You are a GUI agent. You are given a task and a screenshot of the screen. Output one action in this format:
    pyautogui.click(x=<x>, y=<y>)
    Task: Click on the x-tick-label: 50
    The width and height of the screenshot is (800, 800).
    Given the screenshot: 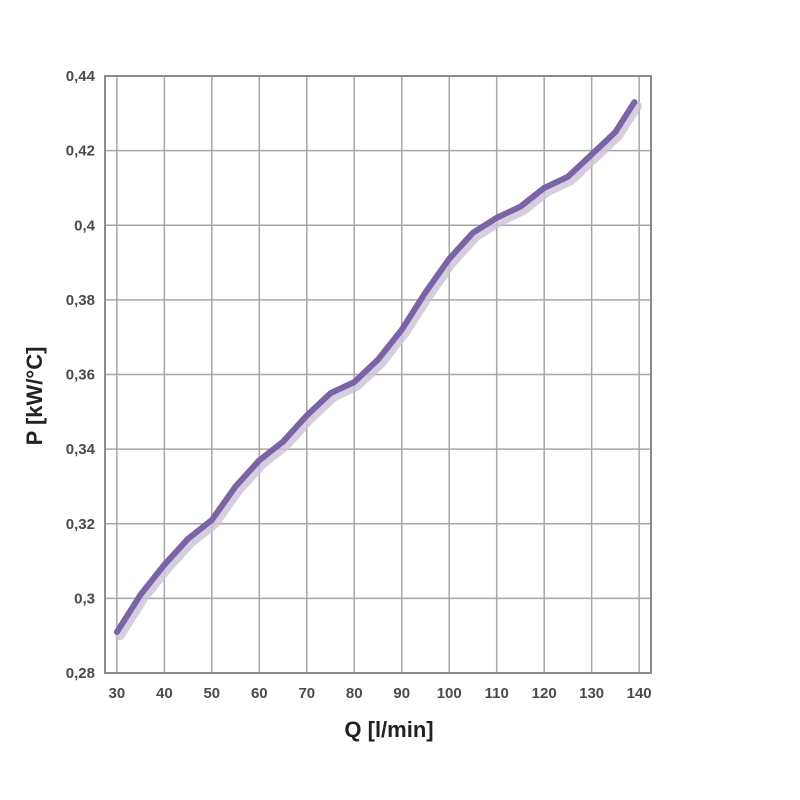 What is the action you would take?
    pyautogui.click(x=211, y=693)
    